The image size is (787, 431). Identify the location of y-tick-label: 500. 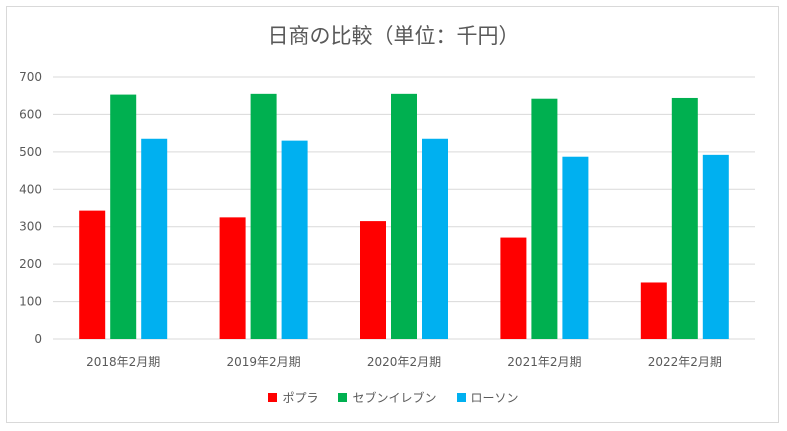
(30, 152).